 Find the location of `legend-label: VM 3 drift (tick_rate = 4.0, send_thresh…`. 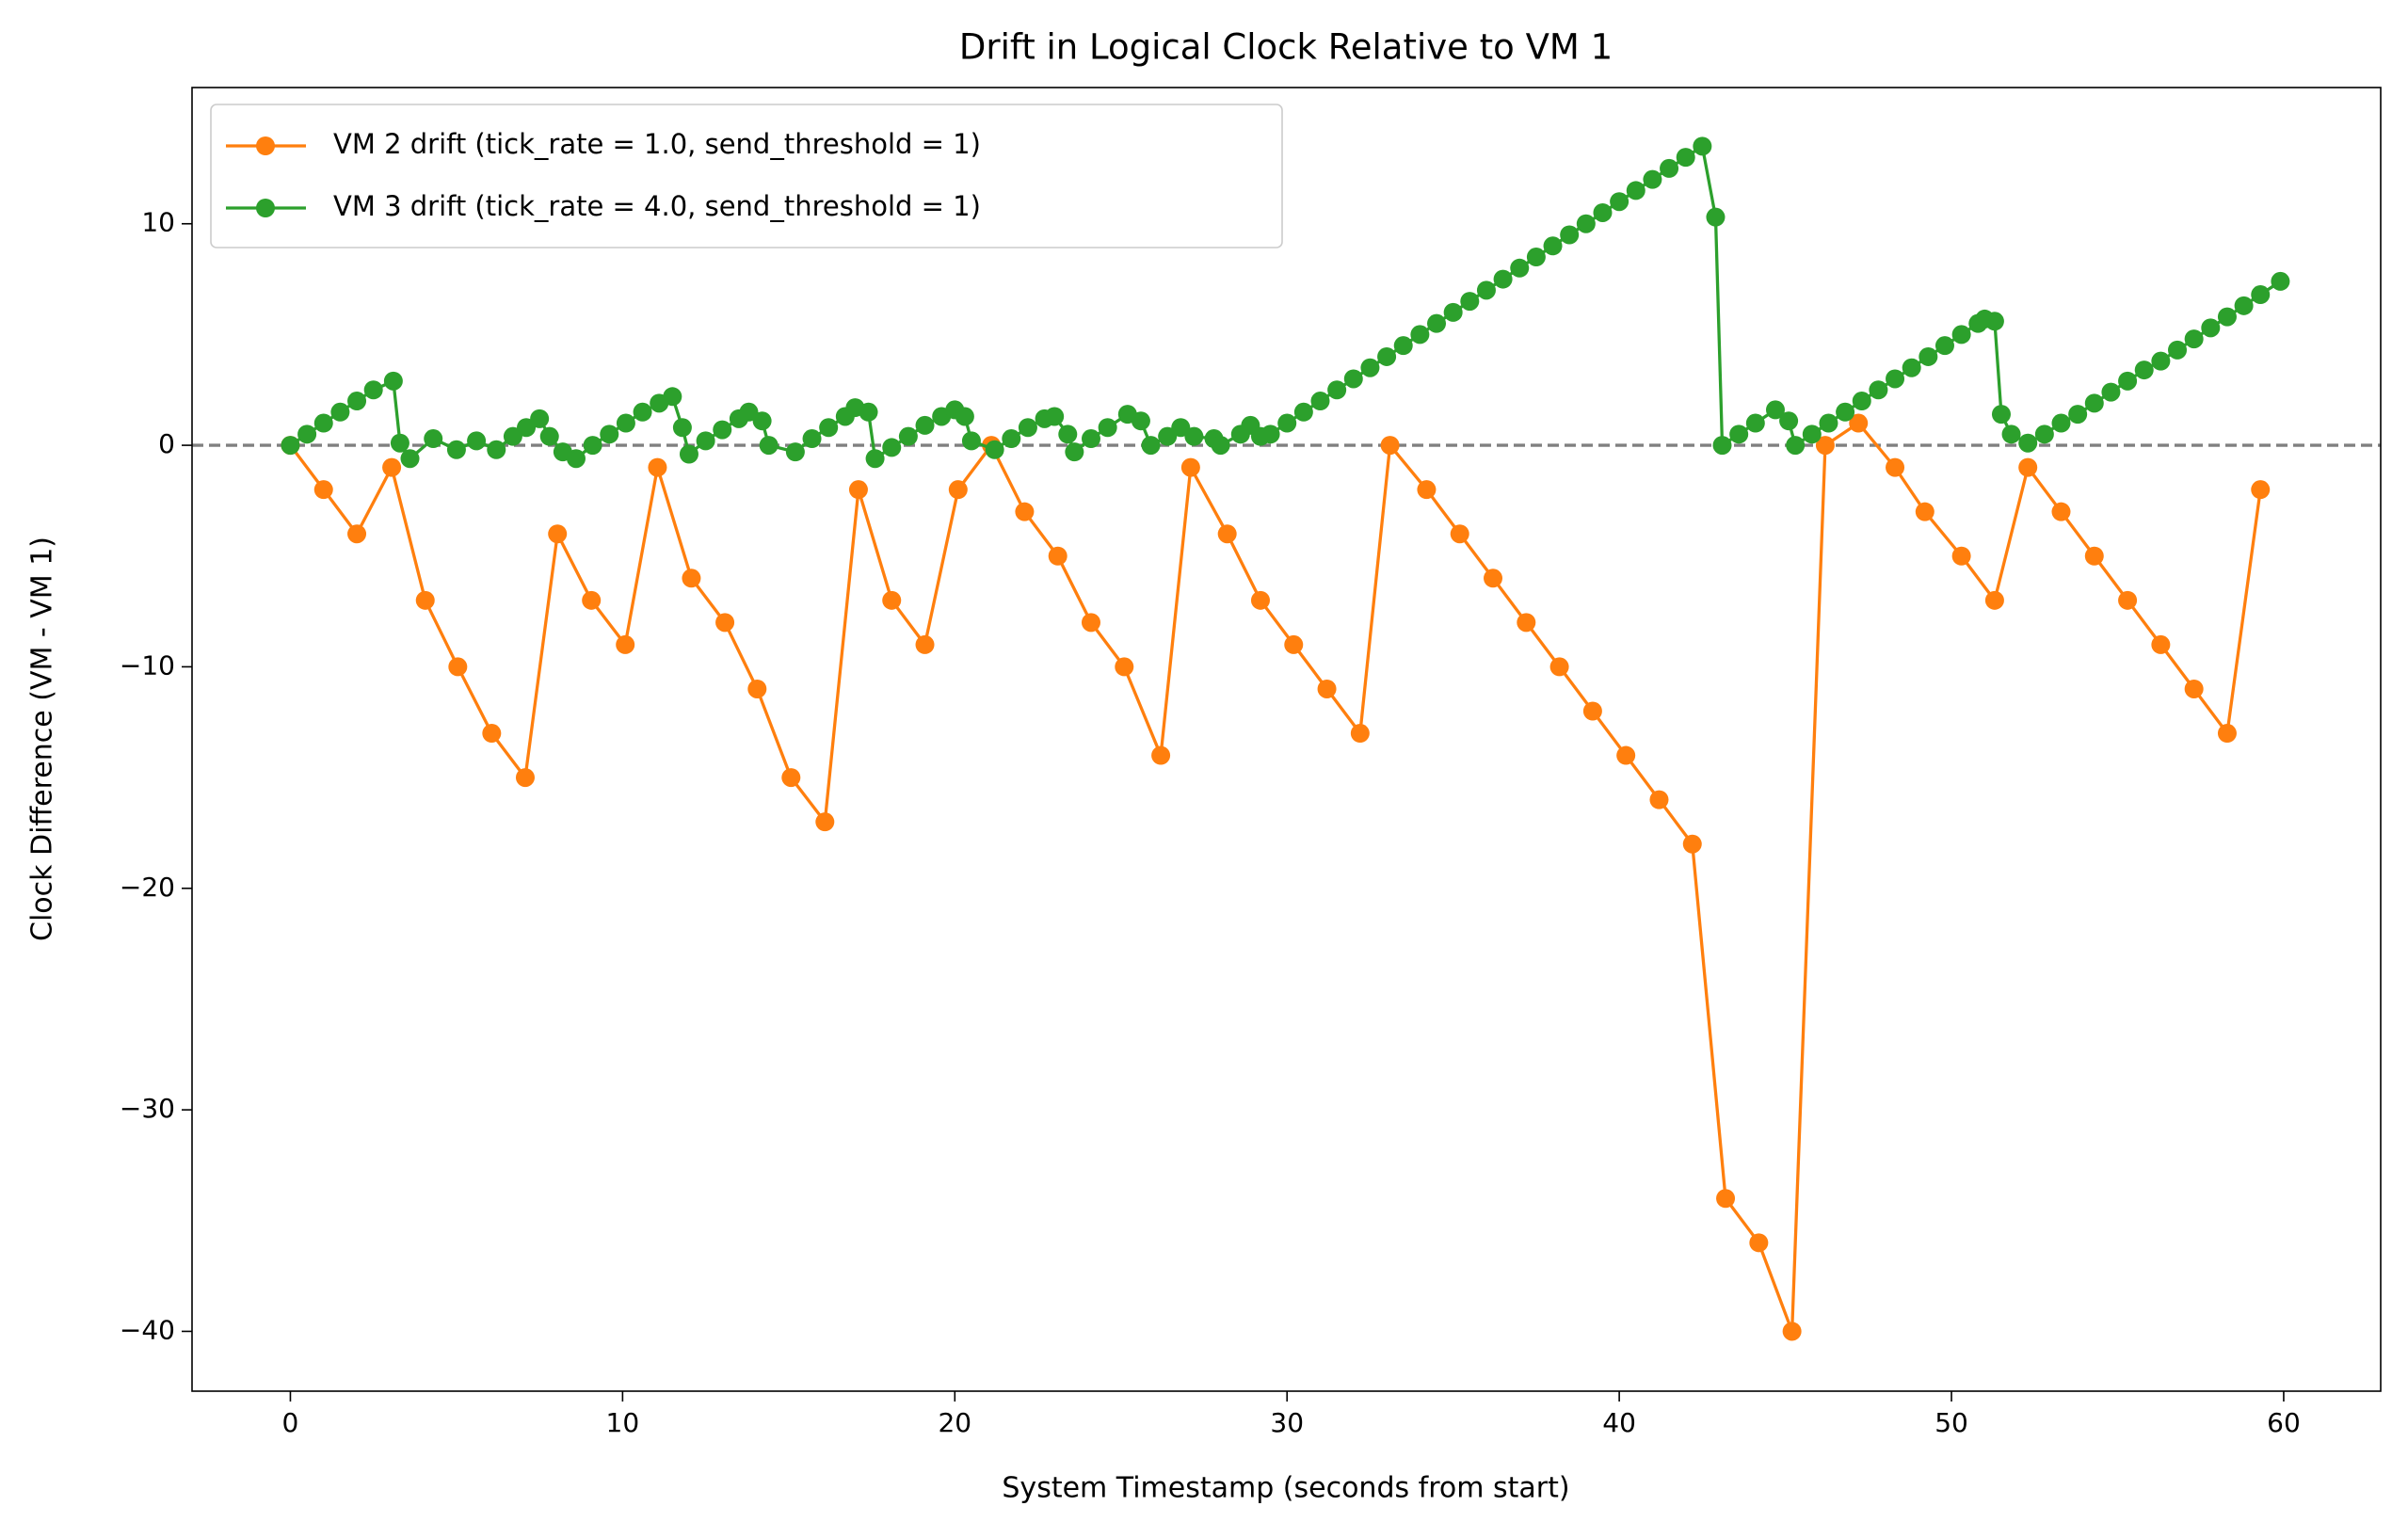

legend-label: VM 3 drift (tick_rate = 4.0, send_thresh… is located at coordinates (657, 206).